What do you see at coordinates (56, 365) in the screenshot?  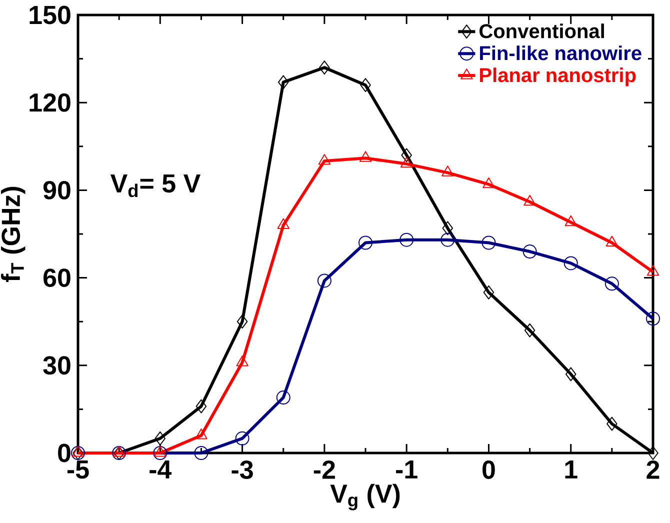 I see `y-tick-label: 30` at bounding box center [56, 365].